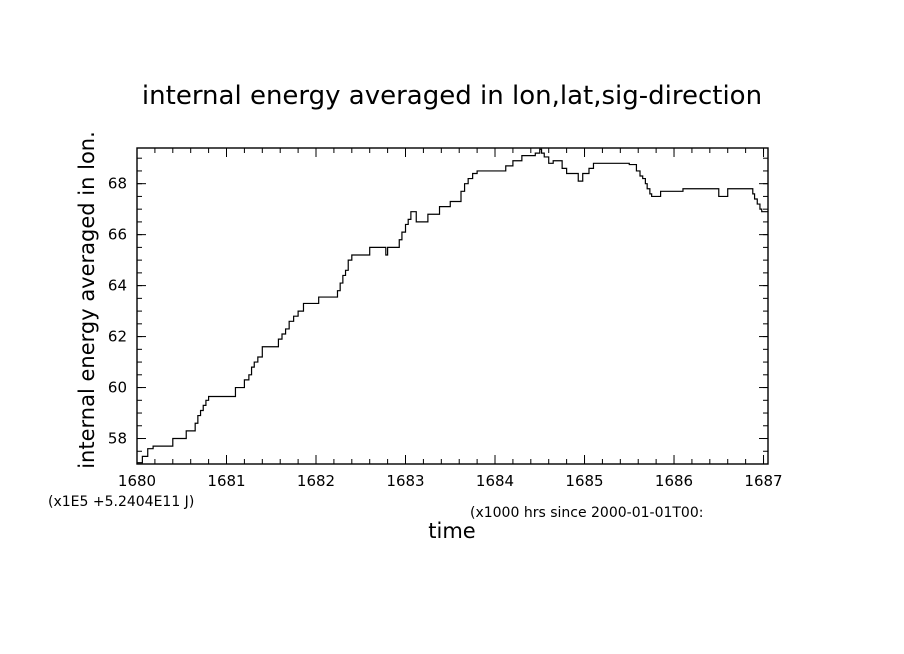  What do you see at coordinates (763, 481) in the screenshot?
I see `x-tick-label: 1687` at bounding box center [763, 481].